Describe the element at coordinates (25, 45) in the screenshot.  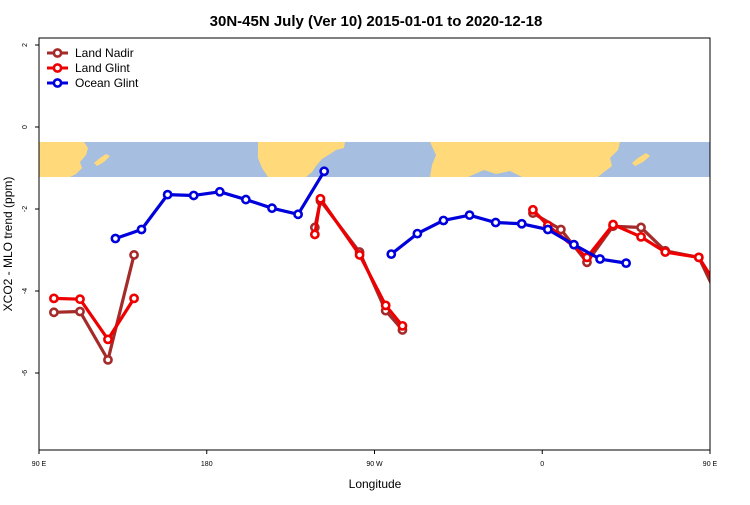
I see `y-tick-label: 2` at that location.